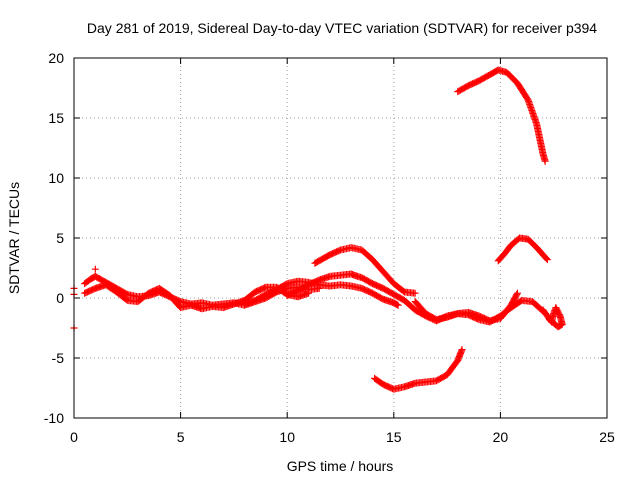  Describe the element at coordinates (545, 161) in the screenshot. I see `data-point-peak` at that location.